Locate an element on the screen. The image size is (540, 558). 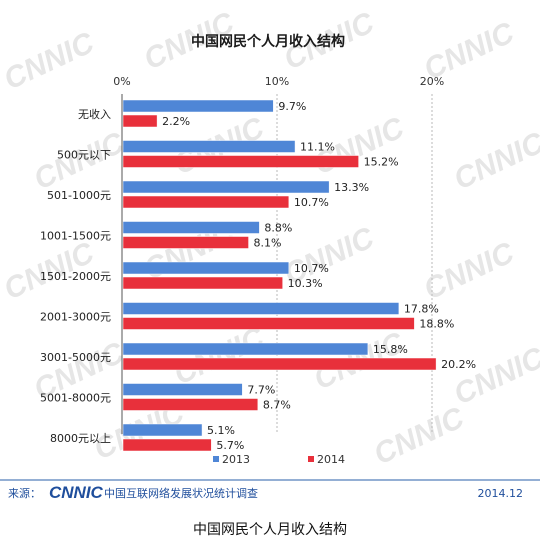
category-label: 501-1000元 is located at coordinates (79, 195).